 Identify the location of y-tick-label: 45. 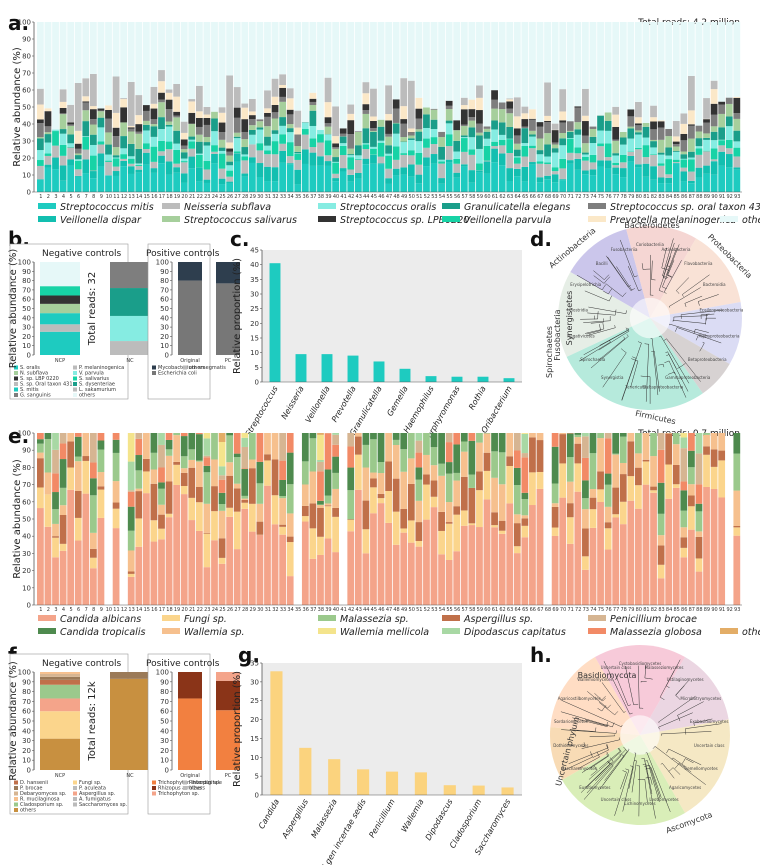
(254, 251).